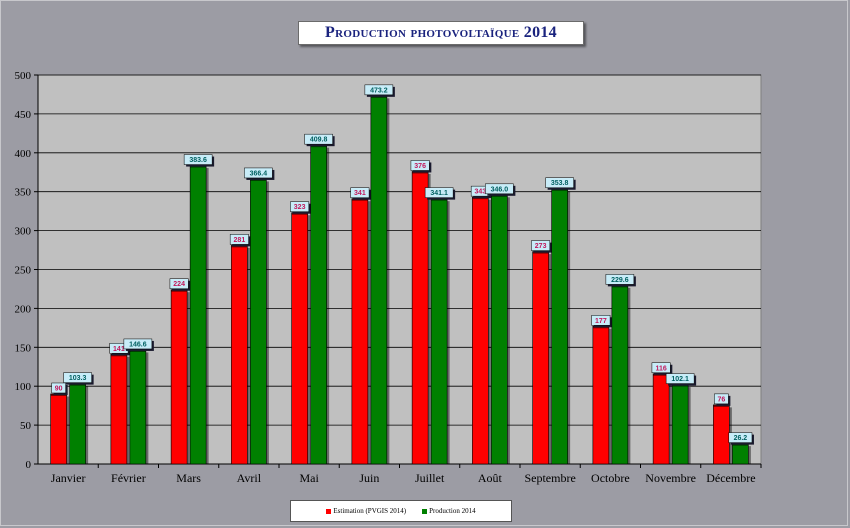 The image size is (850, 528). What do you see at coordinates (329, 511) in the screenshot?
I see `legend-swatch-estimation` at bounding box center [329, 511].